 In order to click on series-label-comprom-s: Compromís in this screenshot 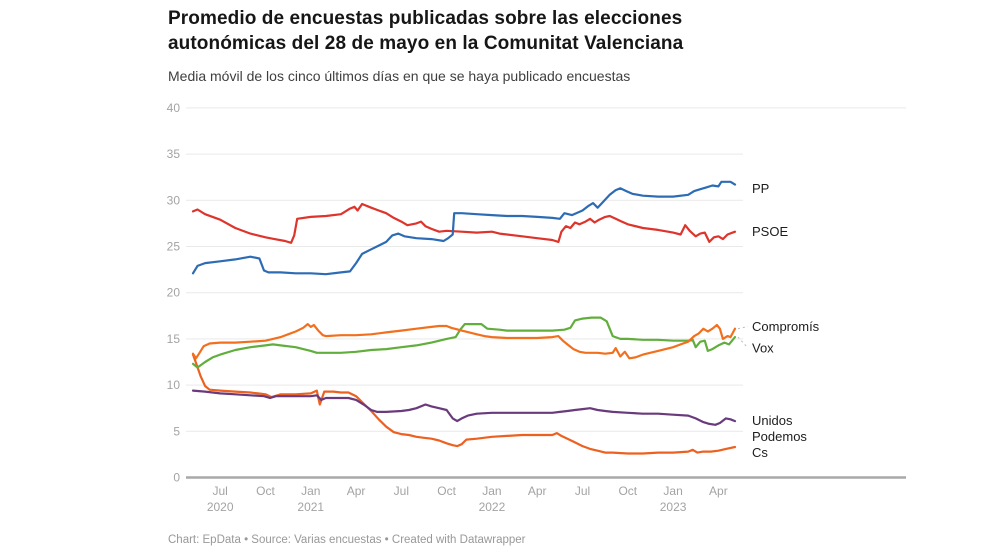, I will do `click(786, 326)`.